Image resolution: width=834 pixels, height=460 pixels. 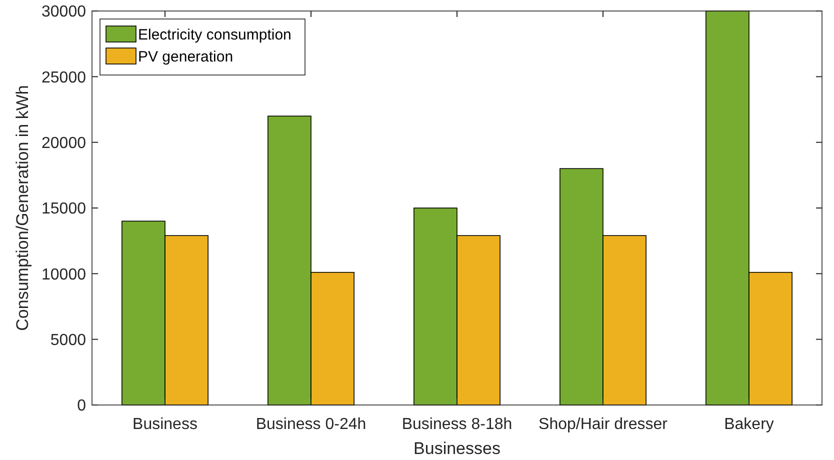 What do you see at coordinates (64, 12) in the screenshot?
I see `y-tick-label: 30000` at bounding box center [64, 12].